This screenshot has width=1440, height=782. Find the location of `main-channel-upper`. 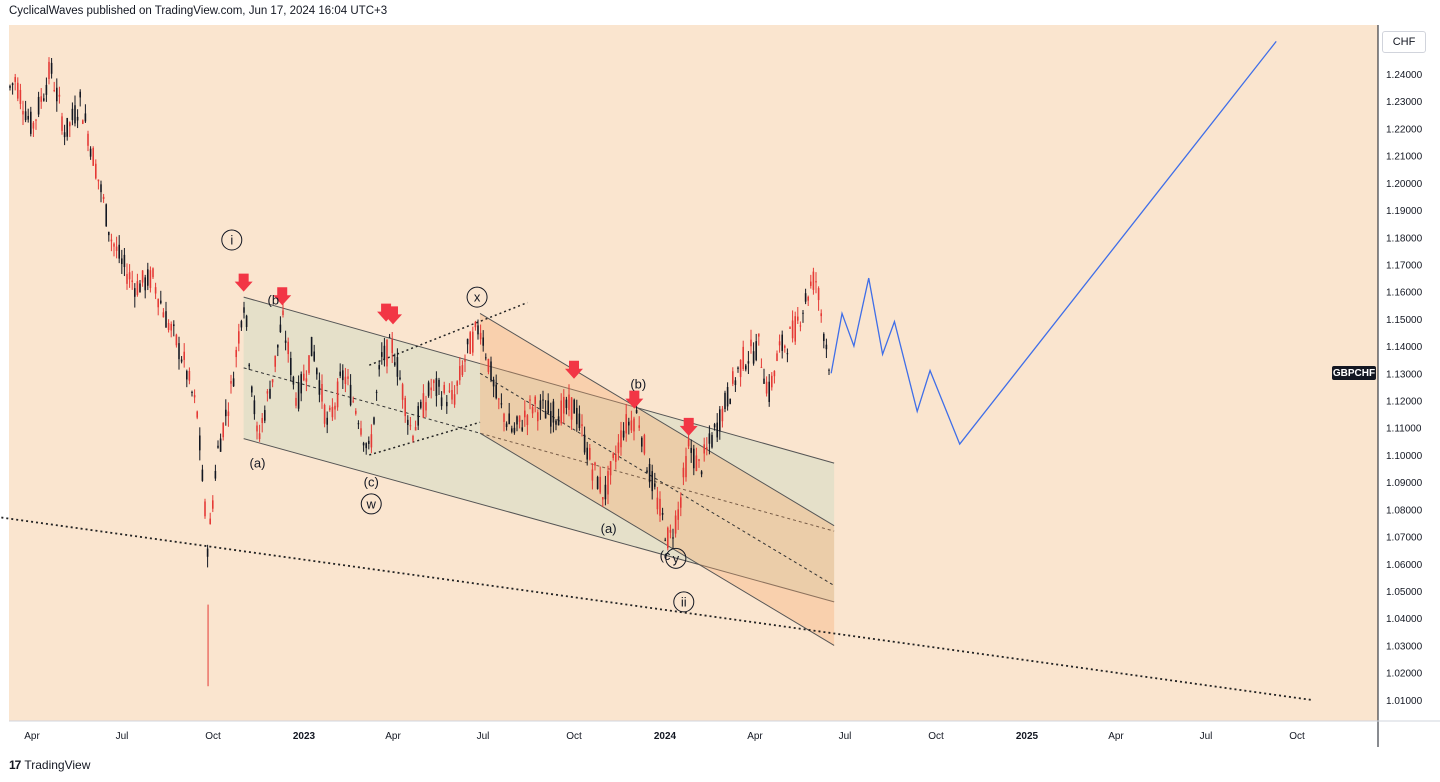

main-channel-upper is located at coordinates (539, 380).